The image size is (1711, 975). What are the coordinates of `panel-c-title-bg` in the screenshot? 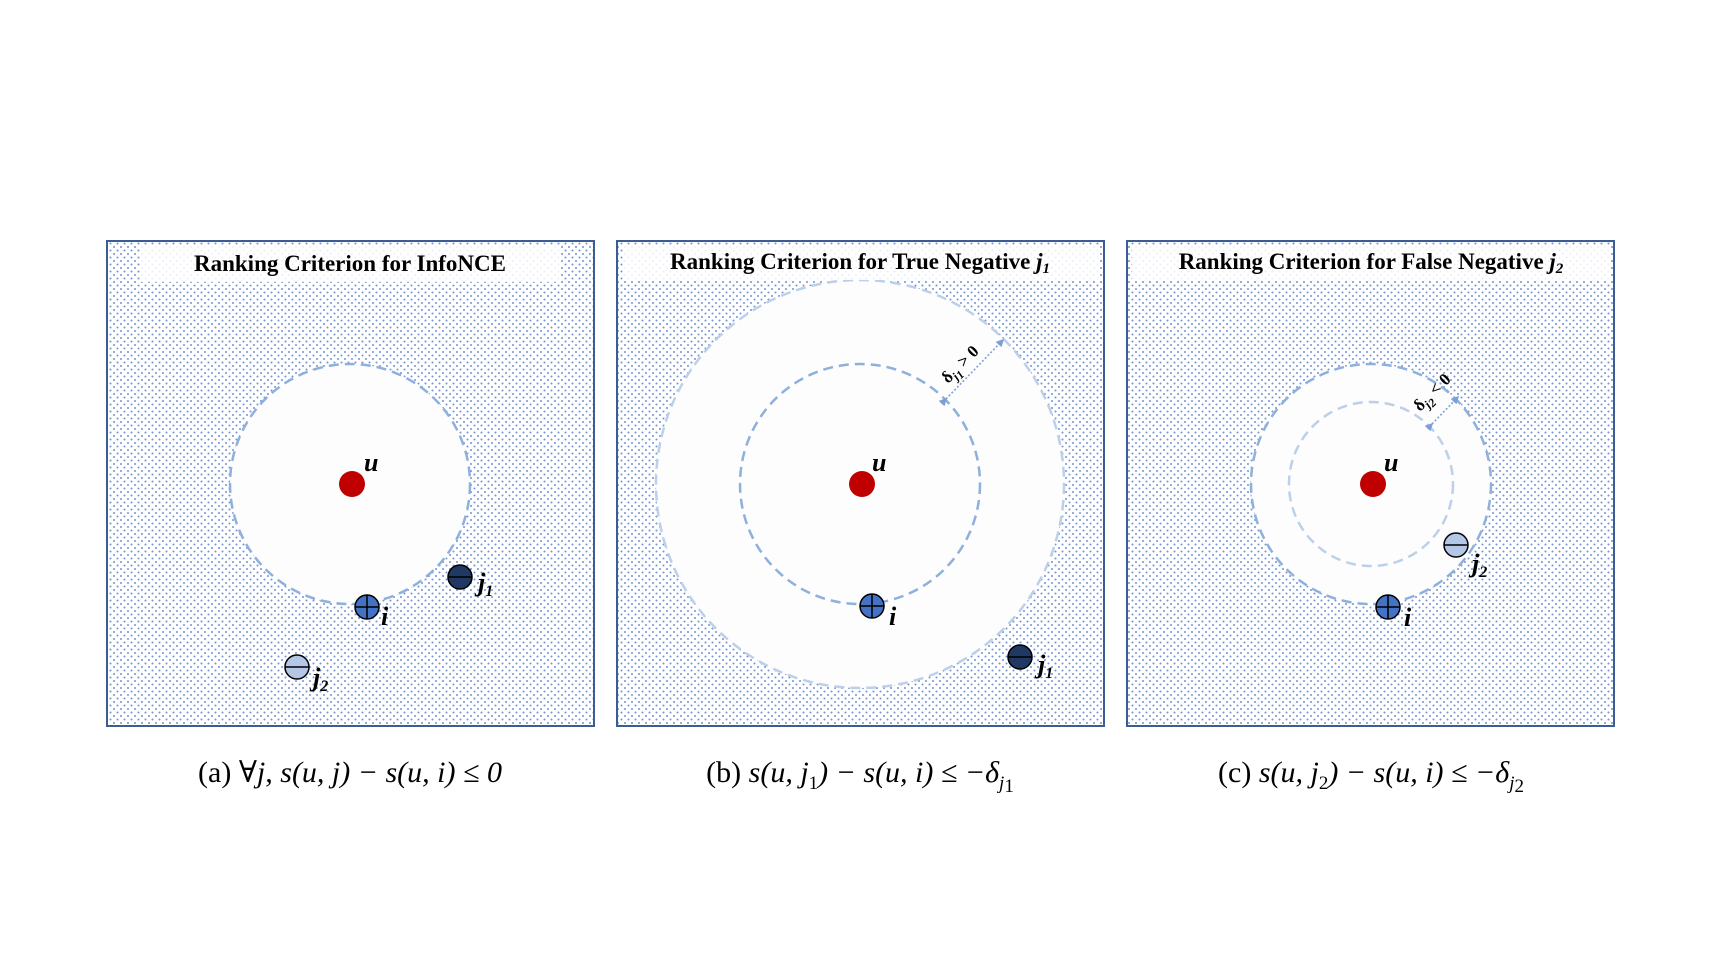 It's located at (1371, 263).